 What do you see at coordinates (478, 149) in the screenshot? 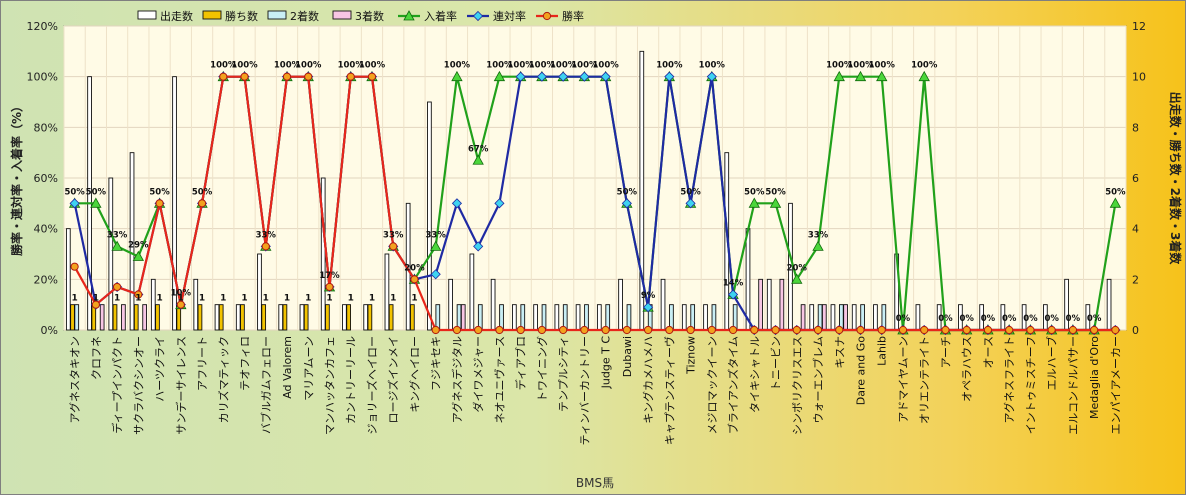
I see `data-label: 67%` at bounding box center [478, 149].